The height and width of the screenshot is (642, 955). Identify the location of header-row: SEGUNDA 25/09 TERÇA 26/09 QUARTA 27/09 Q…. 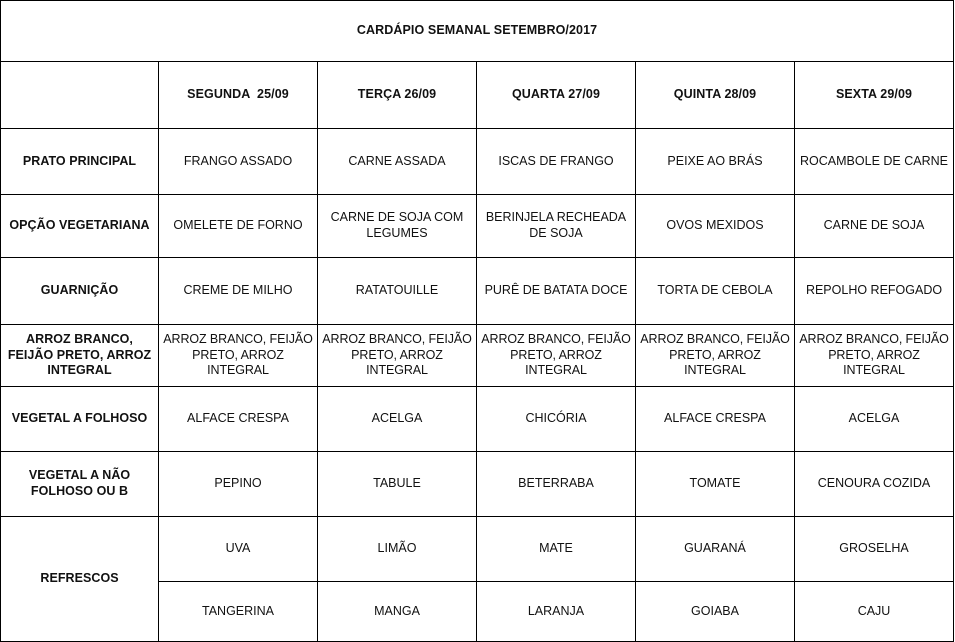
(477, 95).